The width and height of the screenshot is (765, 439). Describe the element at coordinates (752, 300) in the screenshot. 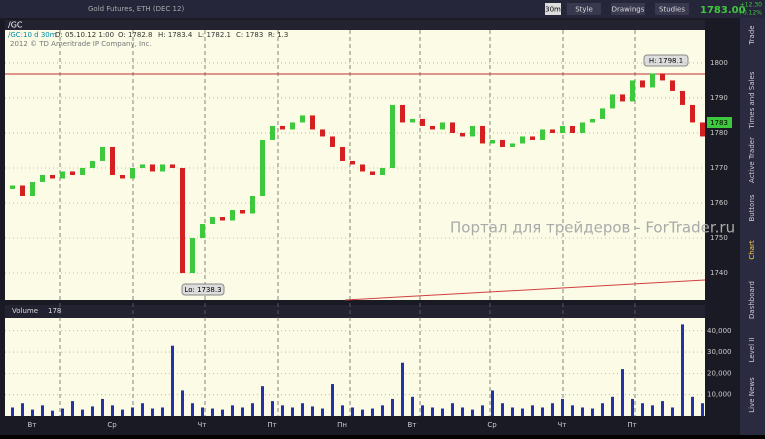

I see `side-tab: Dashboard` at that location.